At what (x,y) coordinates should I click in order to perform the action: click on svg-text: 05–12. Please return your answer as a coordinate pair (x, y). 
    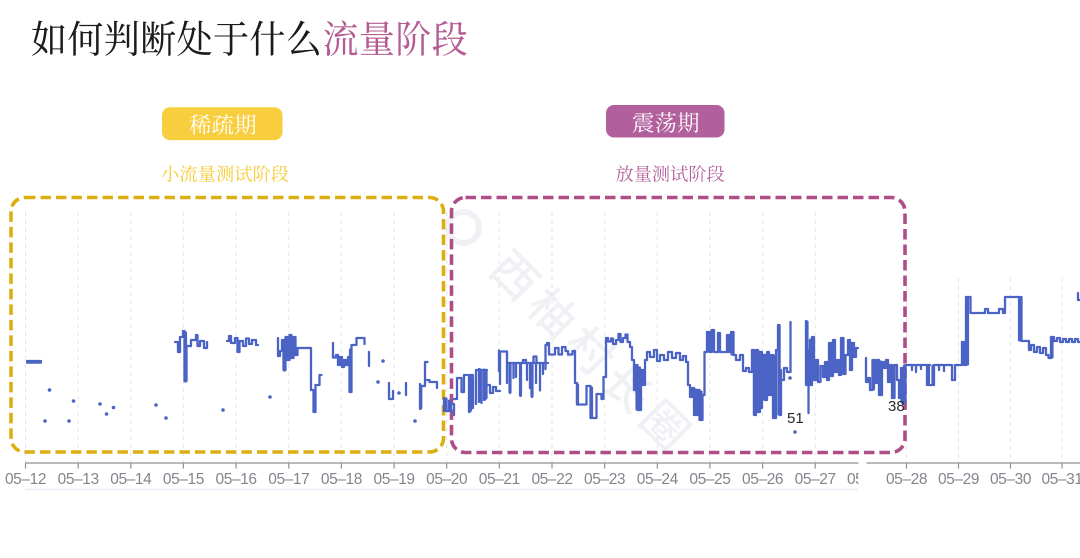
    Looking at the image, I should click on (25, 479).